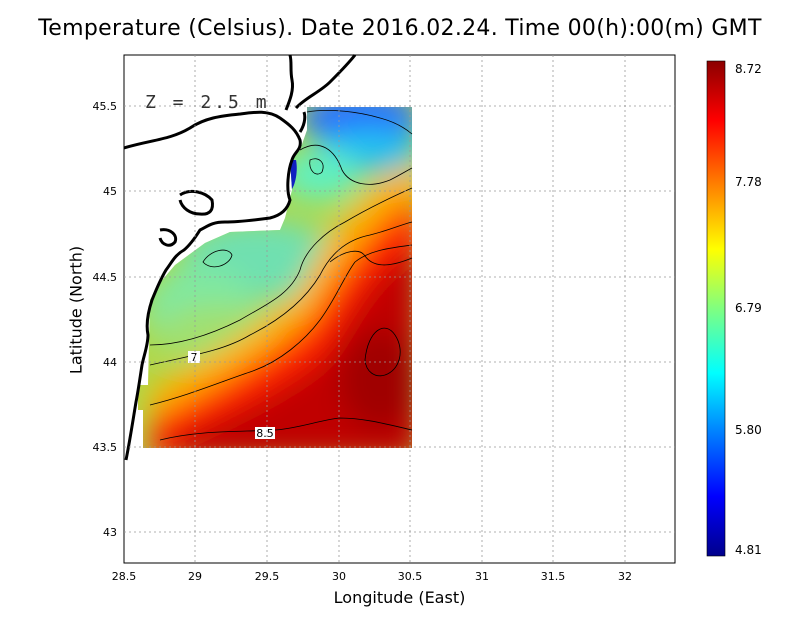 The image size is (800, 618). I want to click on y-tick-label: 44.5, so click(105, 277).